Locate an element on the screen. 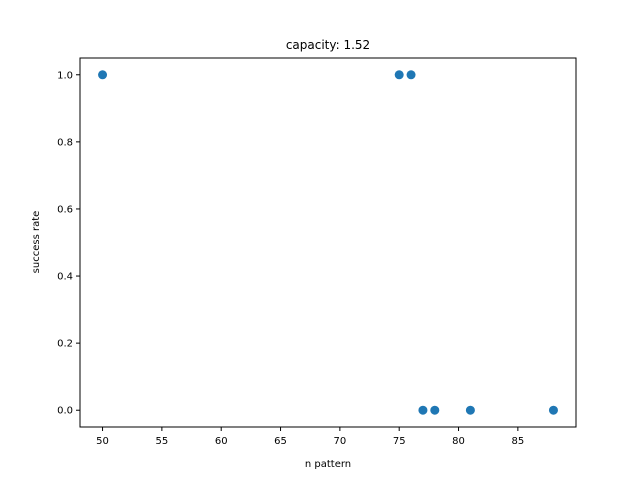 This screenshot has width=640, height=480. x-tick-label: 50 is located at coordinates (102, 441).